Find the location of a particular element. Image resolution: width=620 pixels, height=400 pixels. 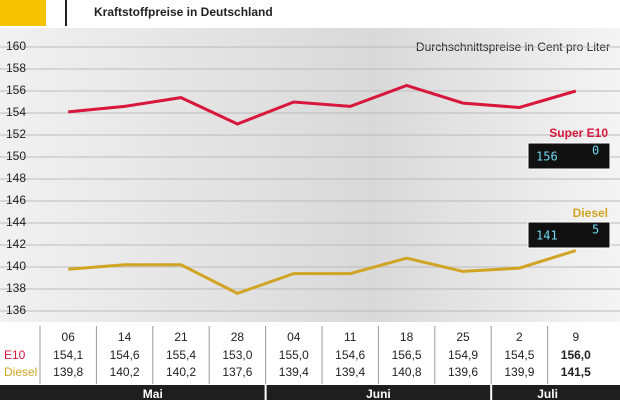

value-label: 156,0 is located at coordinates (576, 355).